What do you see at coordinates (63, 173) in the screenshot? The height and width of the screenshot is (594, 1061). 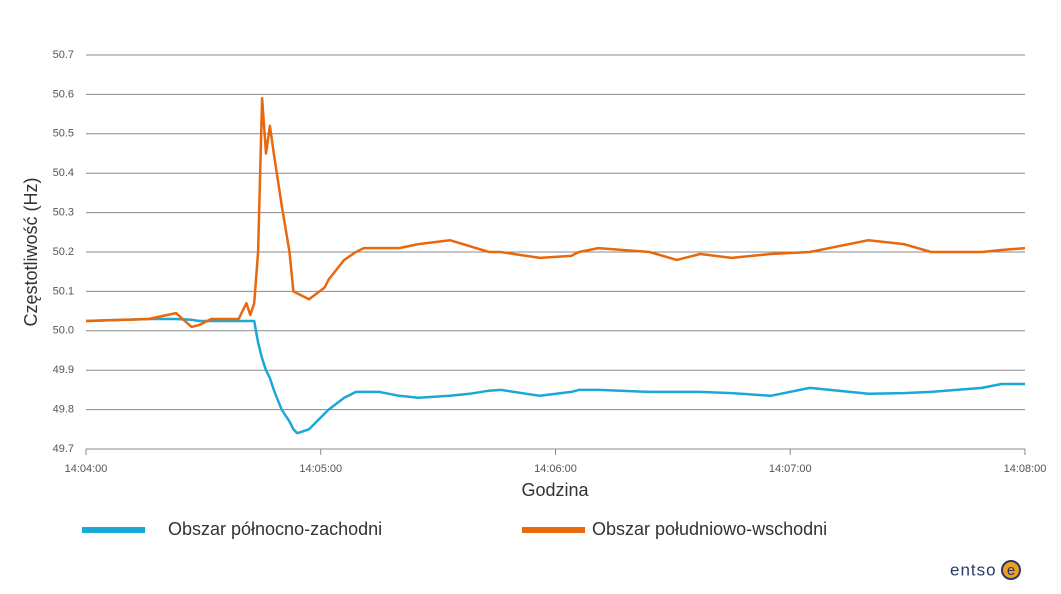 I see `y-tick-label: 50.4` at bounding box center [63, 173].